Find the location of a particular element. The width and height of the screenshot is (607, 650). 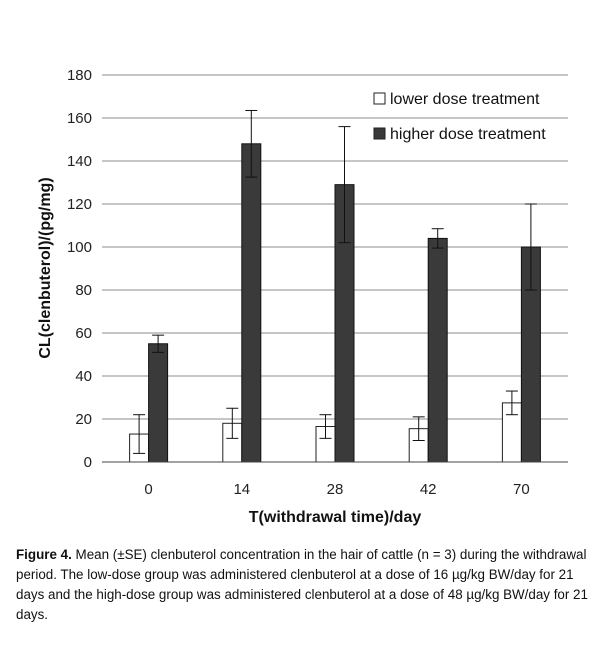

x-tick-label: 42 is located at coordinates (428, 489).